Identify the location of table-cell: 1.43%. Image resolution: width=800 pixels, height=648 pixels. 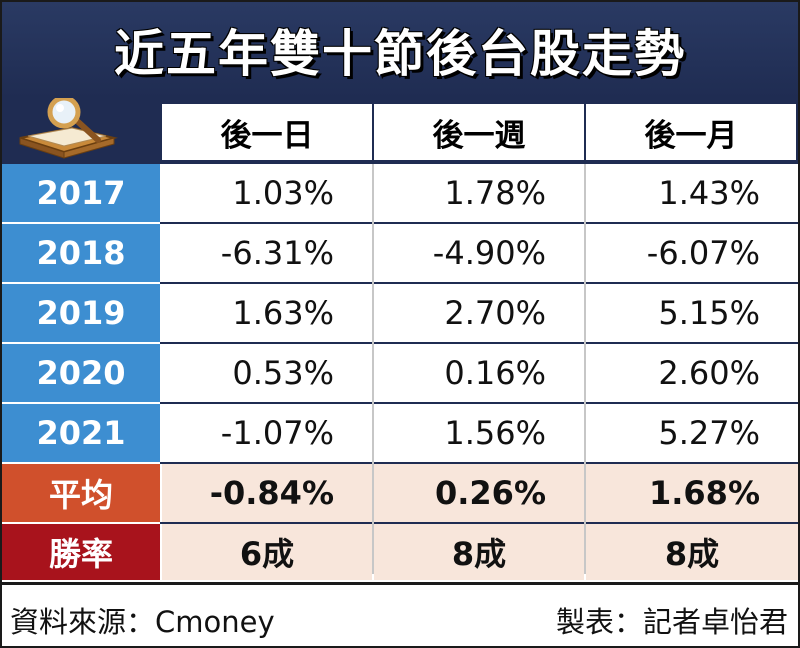
(709, 193).